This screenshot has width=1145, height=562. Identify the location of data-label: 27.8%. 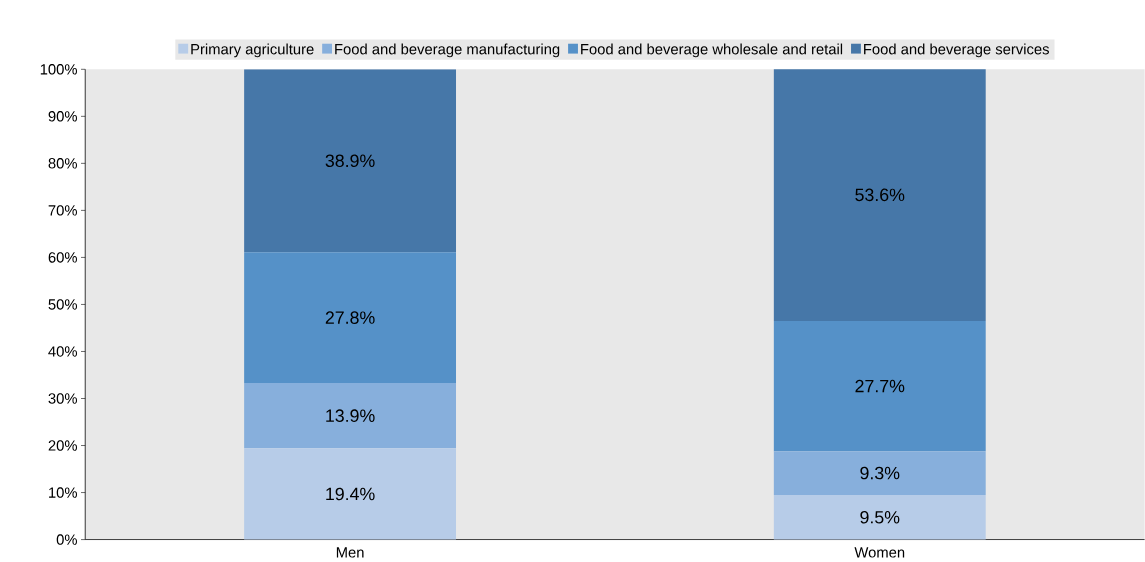
(350, 317).